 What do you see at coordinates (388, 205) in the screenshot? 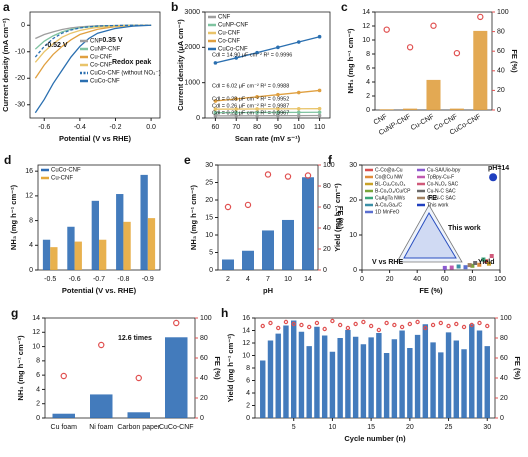
I see `legend-label: A-Co₂Ga₂/C` at bounding box center [388, 205].